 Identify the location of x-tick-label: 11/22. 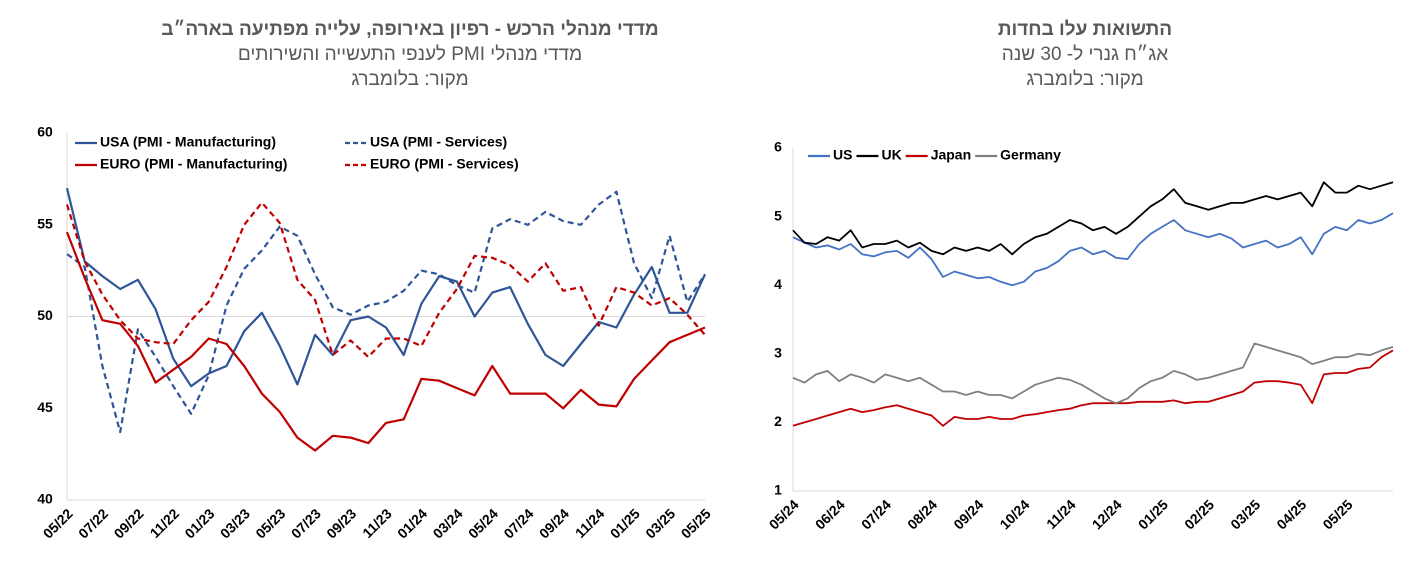
(165, 523).